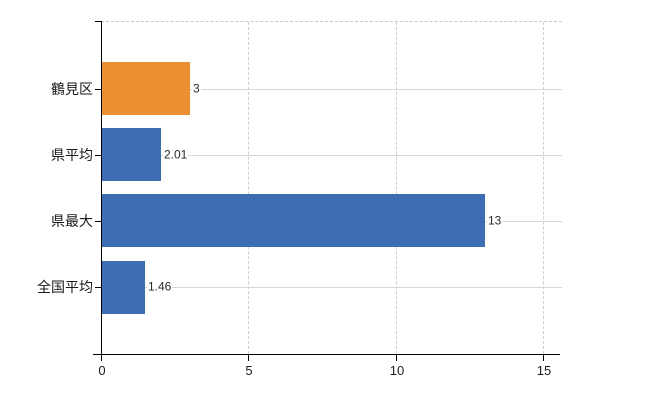 The width and height of the screenshot is (650, 400). I want to click on value-label: 1.46, so click(160, 286).